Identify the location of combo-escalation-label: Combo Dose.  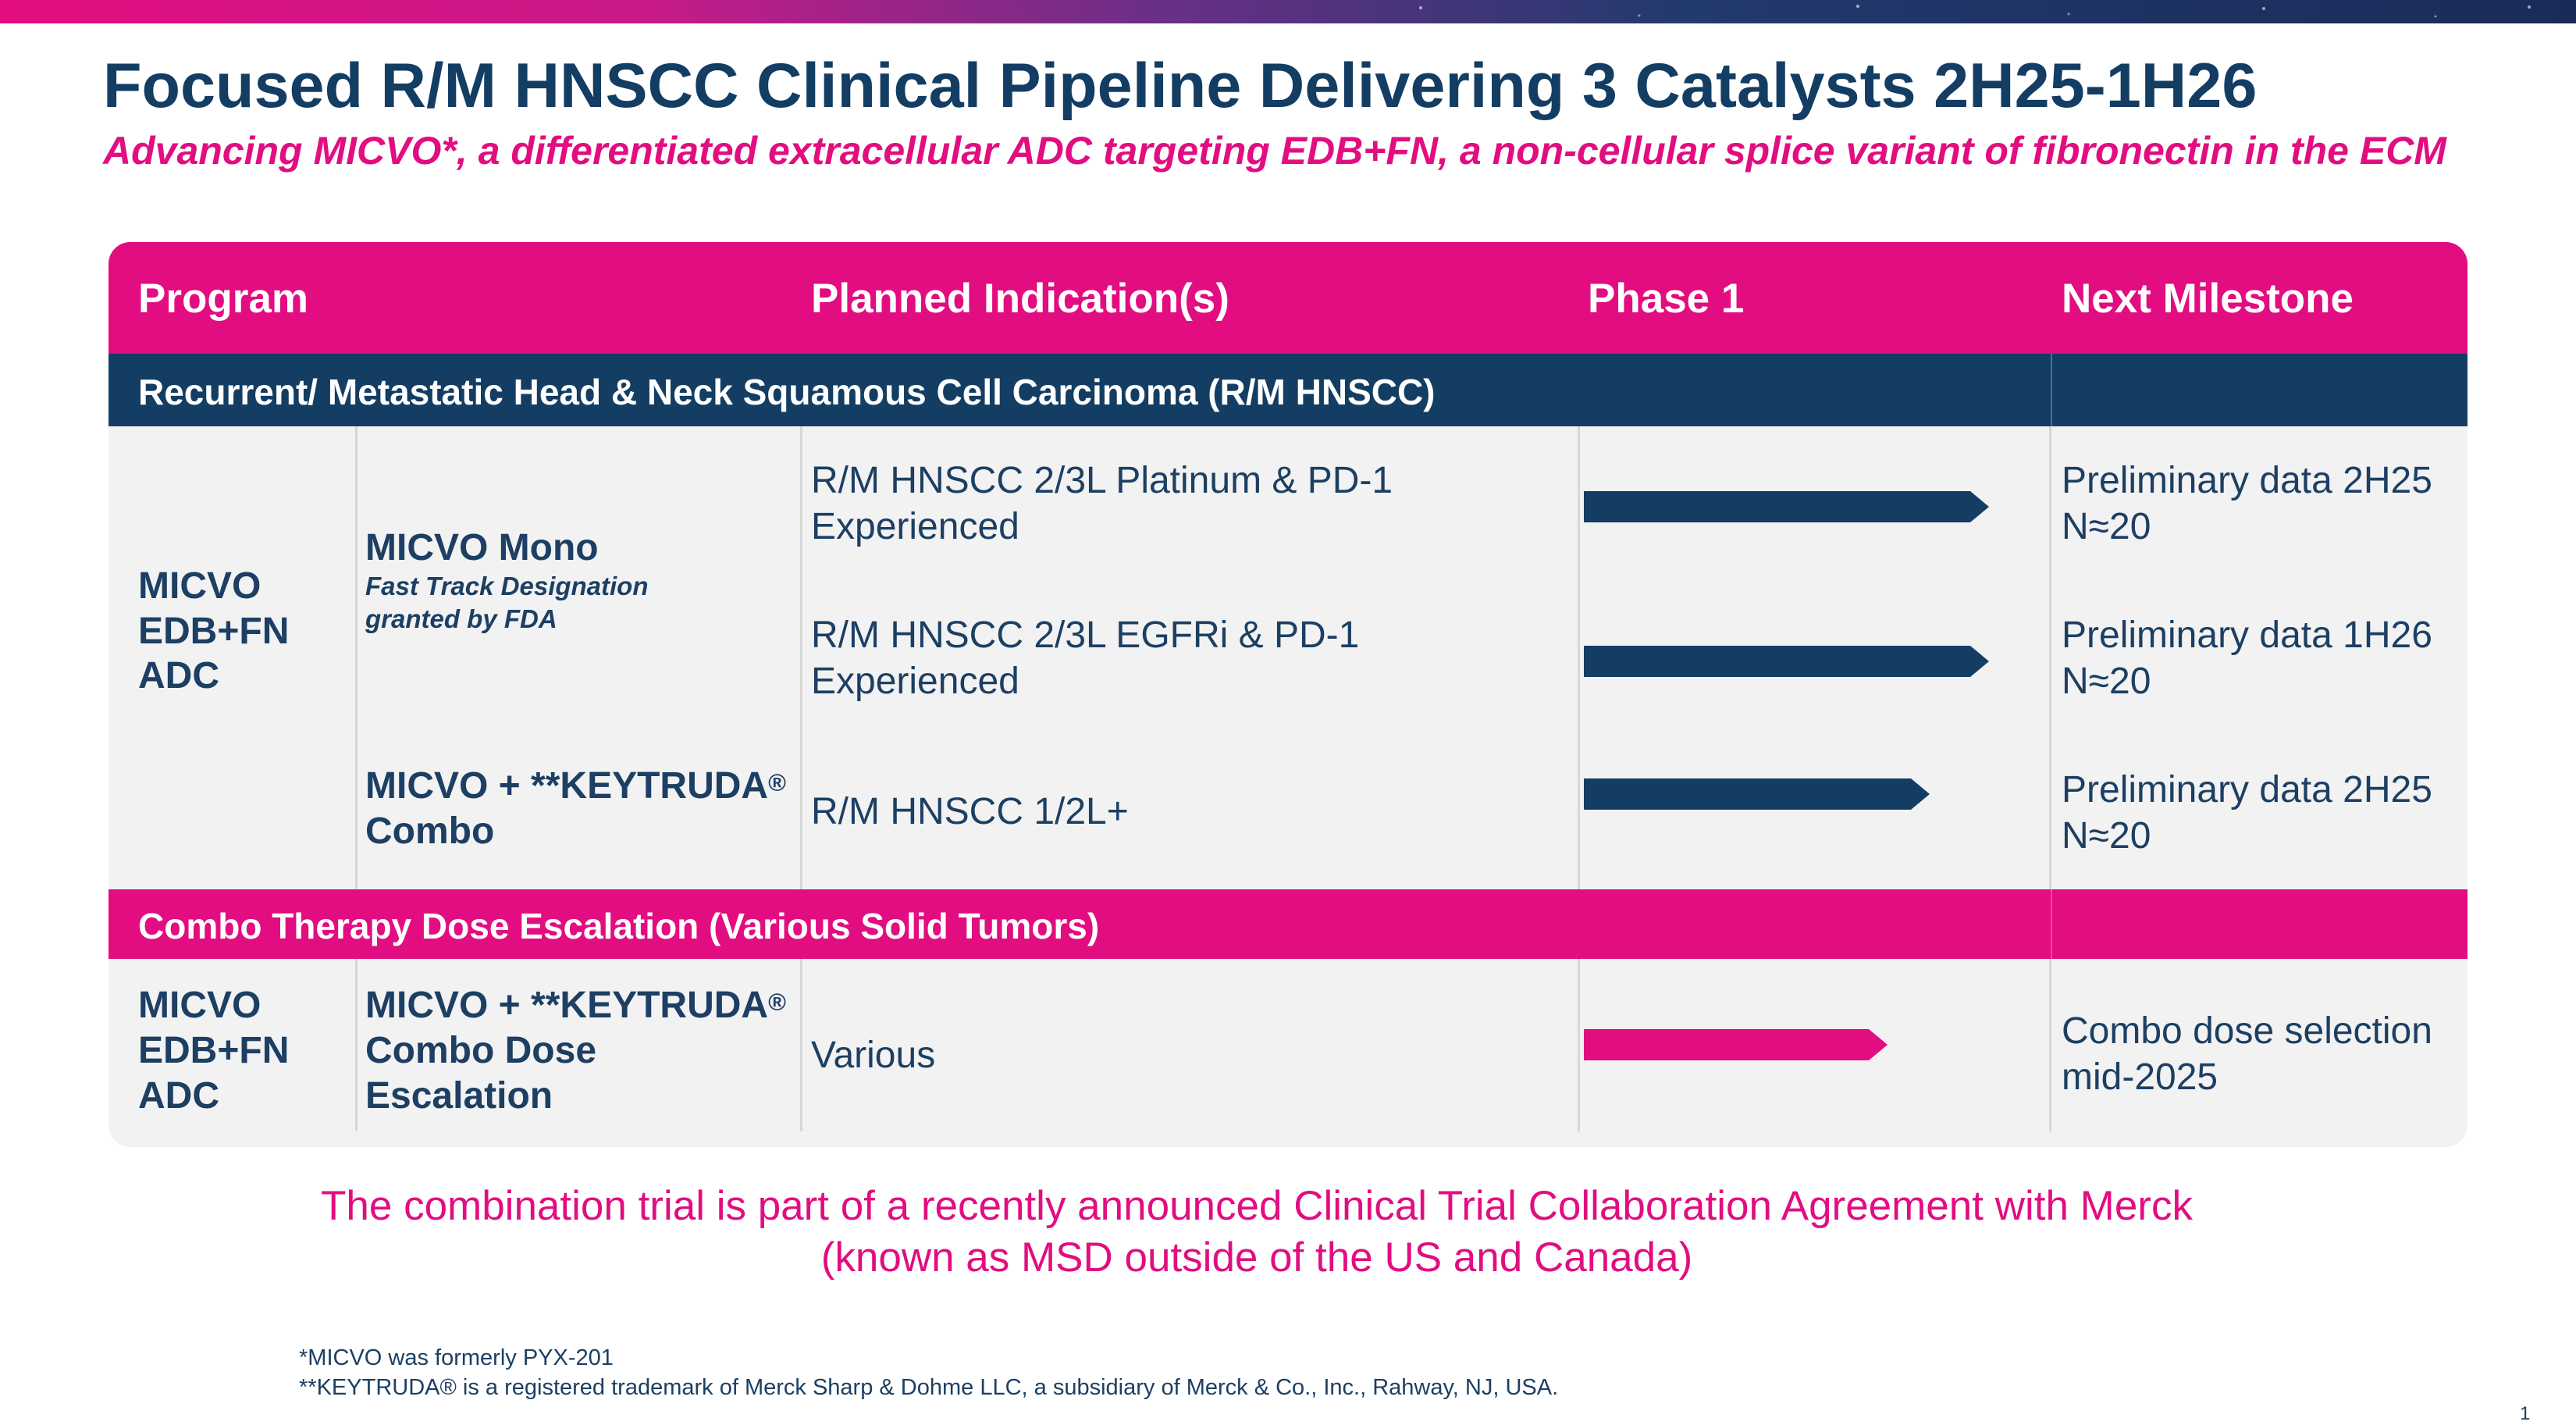
(481, 1050).